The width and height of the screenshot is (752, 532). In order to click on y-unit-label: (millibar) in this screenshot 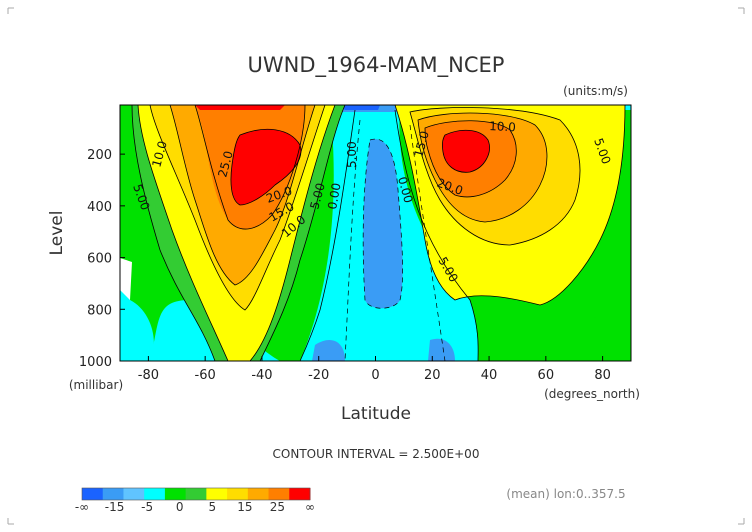, I will do `click(96, 385)`.